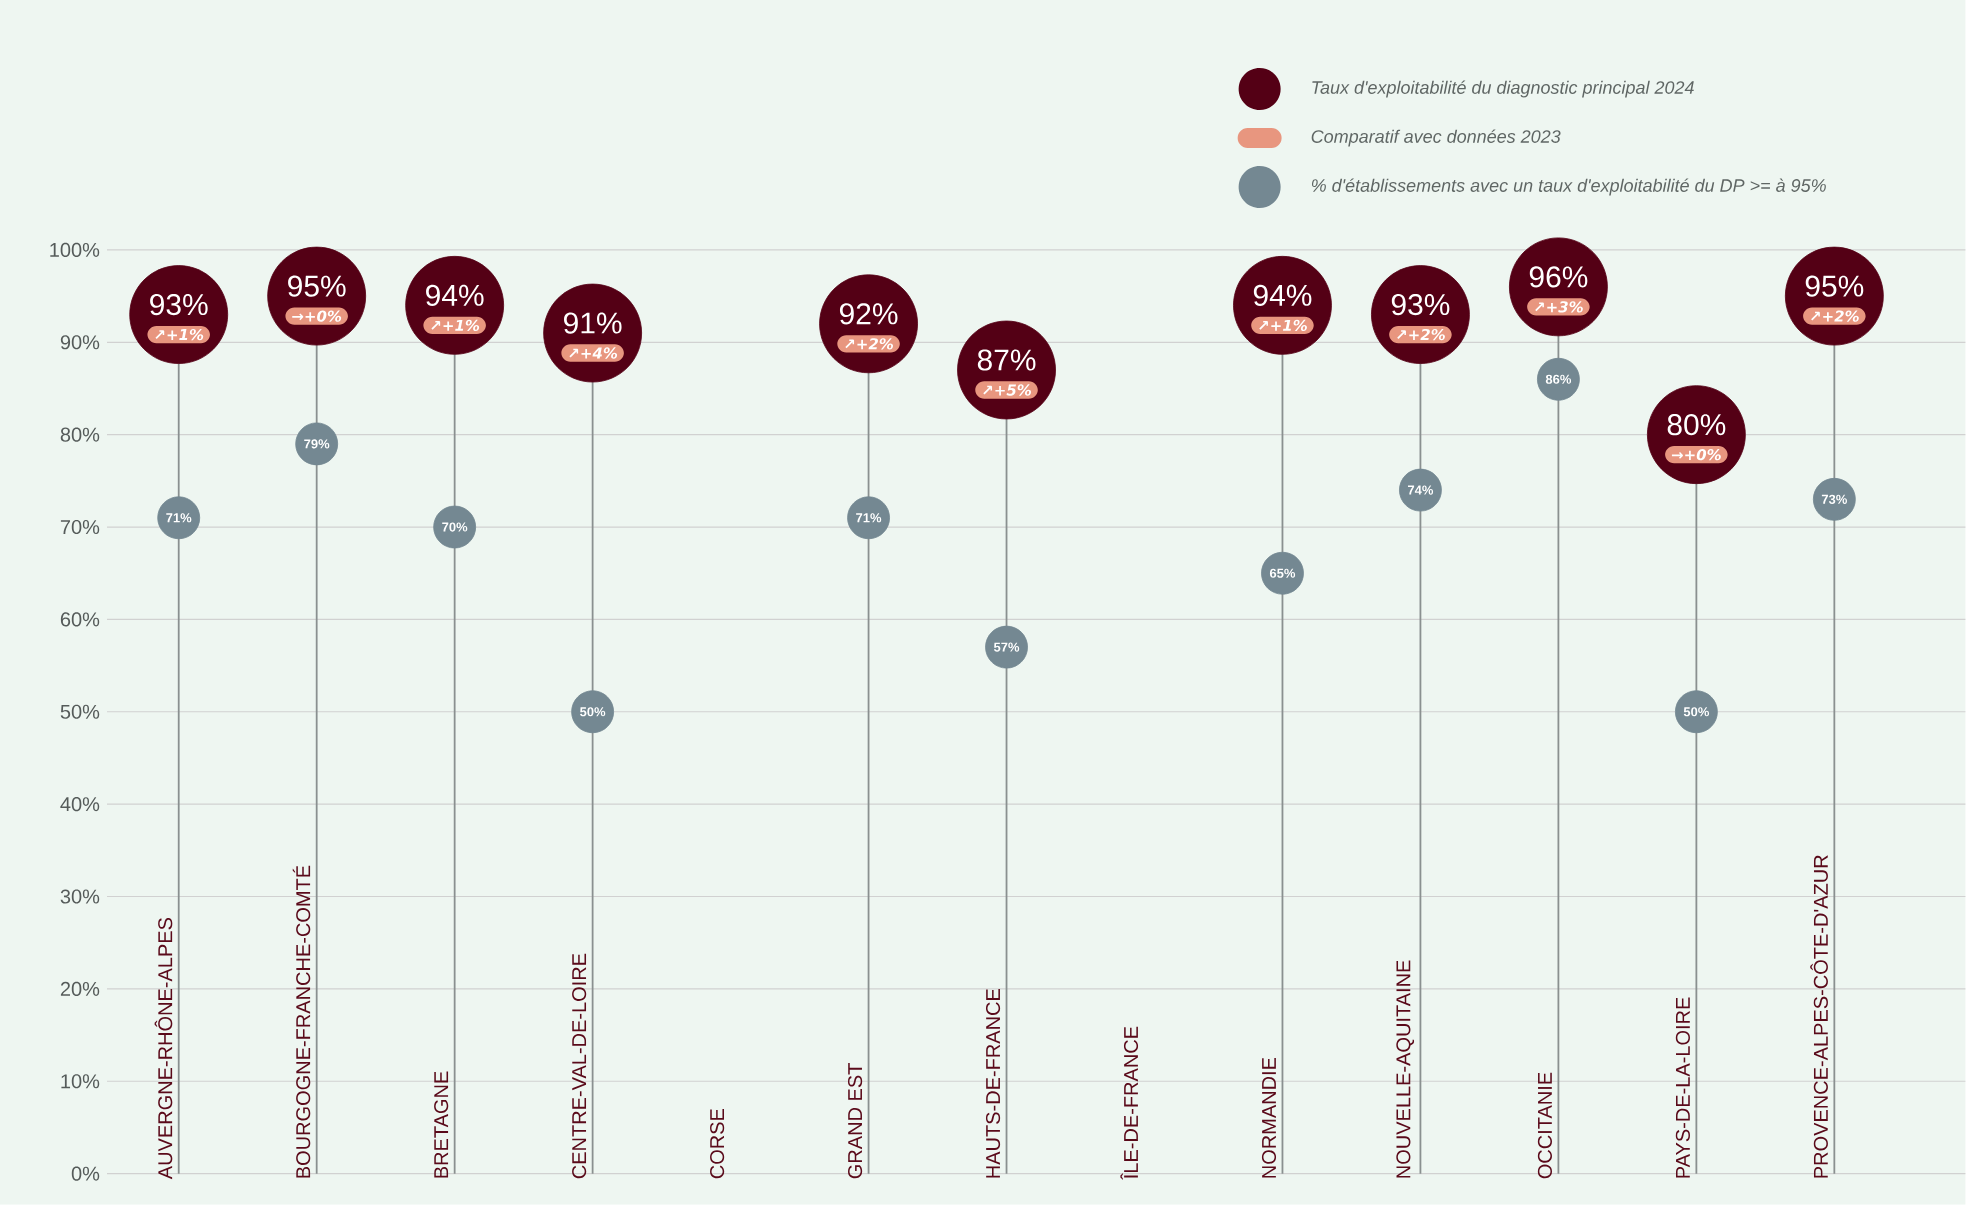 Image resolution: width=1966 pixels, height=1205 pixels. I want to click on data-label: 87%, so click(1006, 360).